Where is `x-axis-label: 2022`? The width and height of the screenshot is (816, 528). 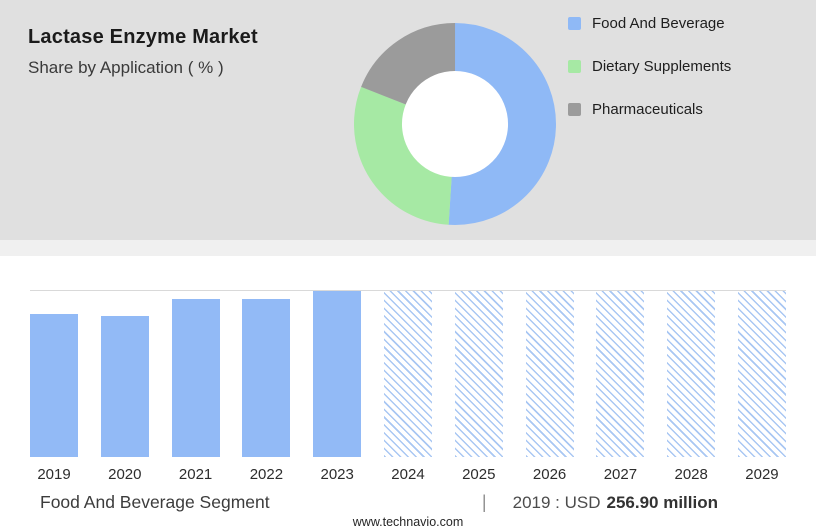
x-axis-label: 2022 is located at coordinates (266, 474).